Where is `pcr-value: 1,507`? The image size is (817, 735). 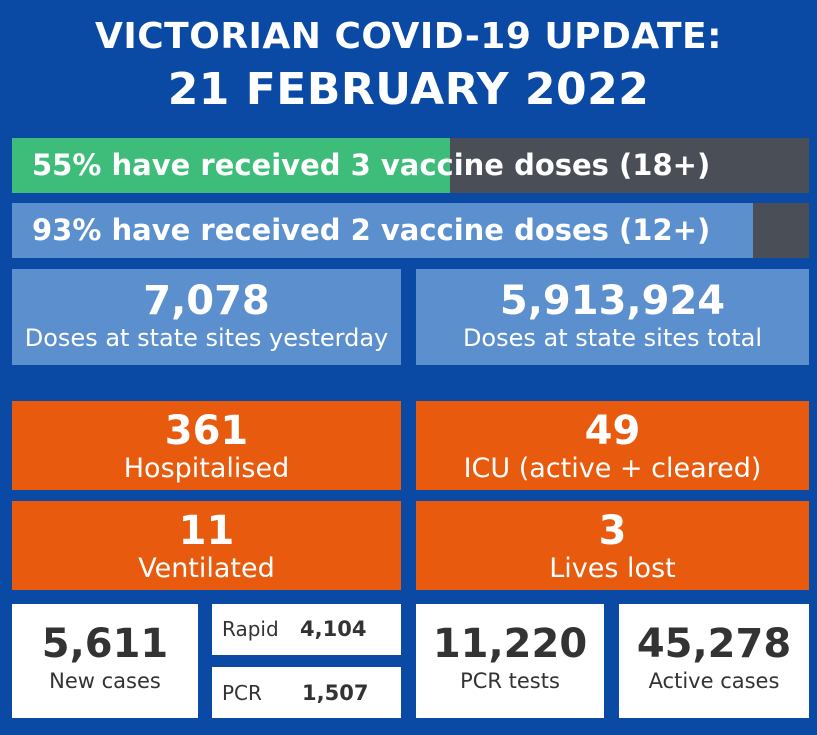
pcr-value: 1,507 is located at coordinates (335, 693).